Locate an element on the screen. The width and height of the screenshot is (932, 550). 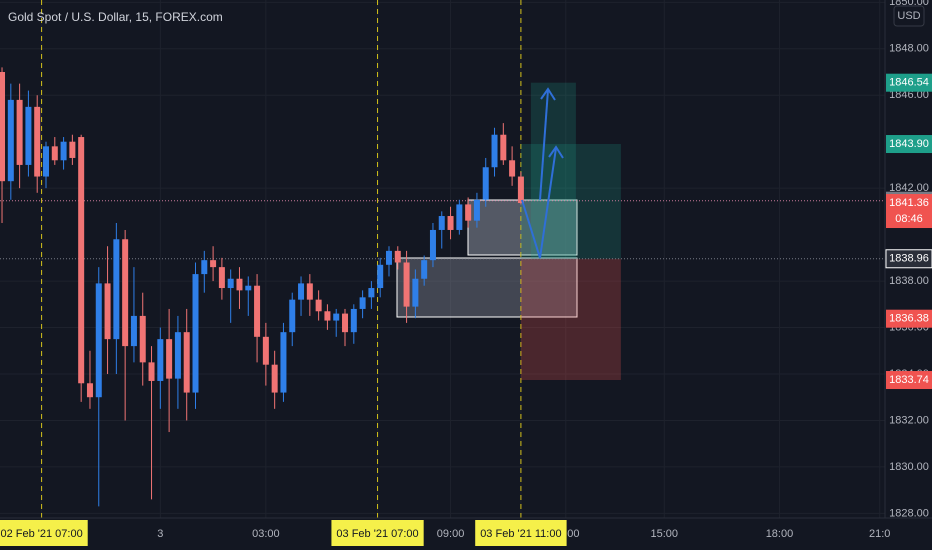
price-label: 1838.96 is located at coordinates (909, 259).